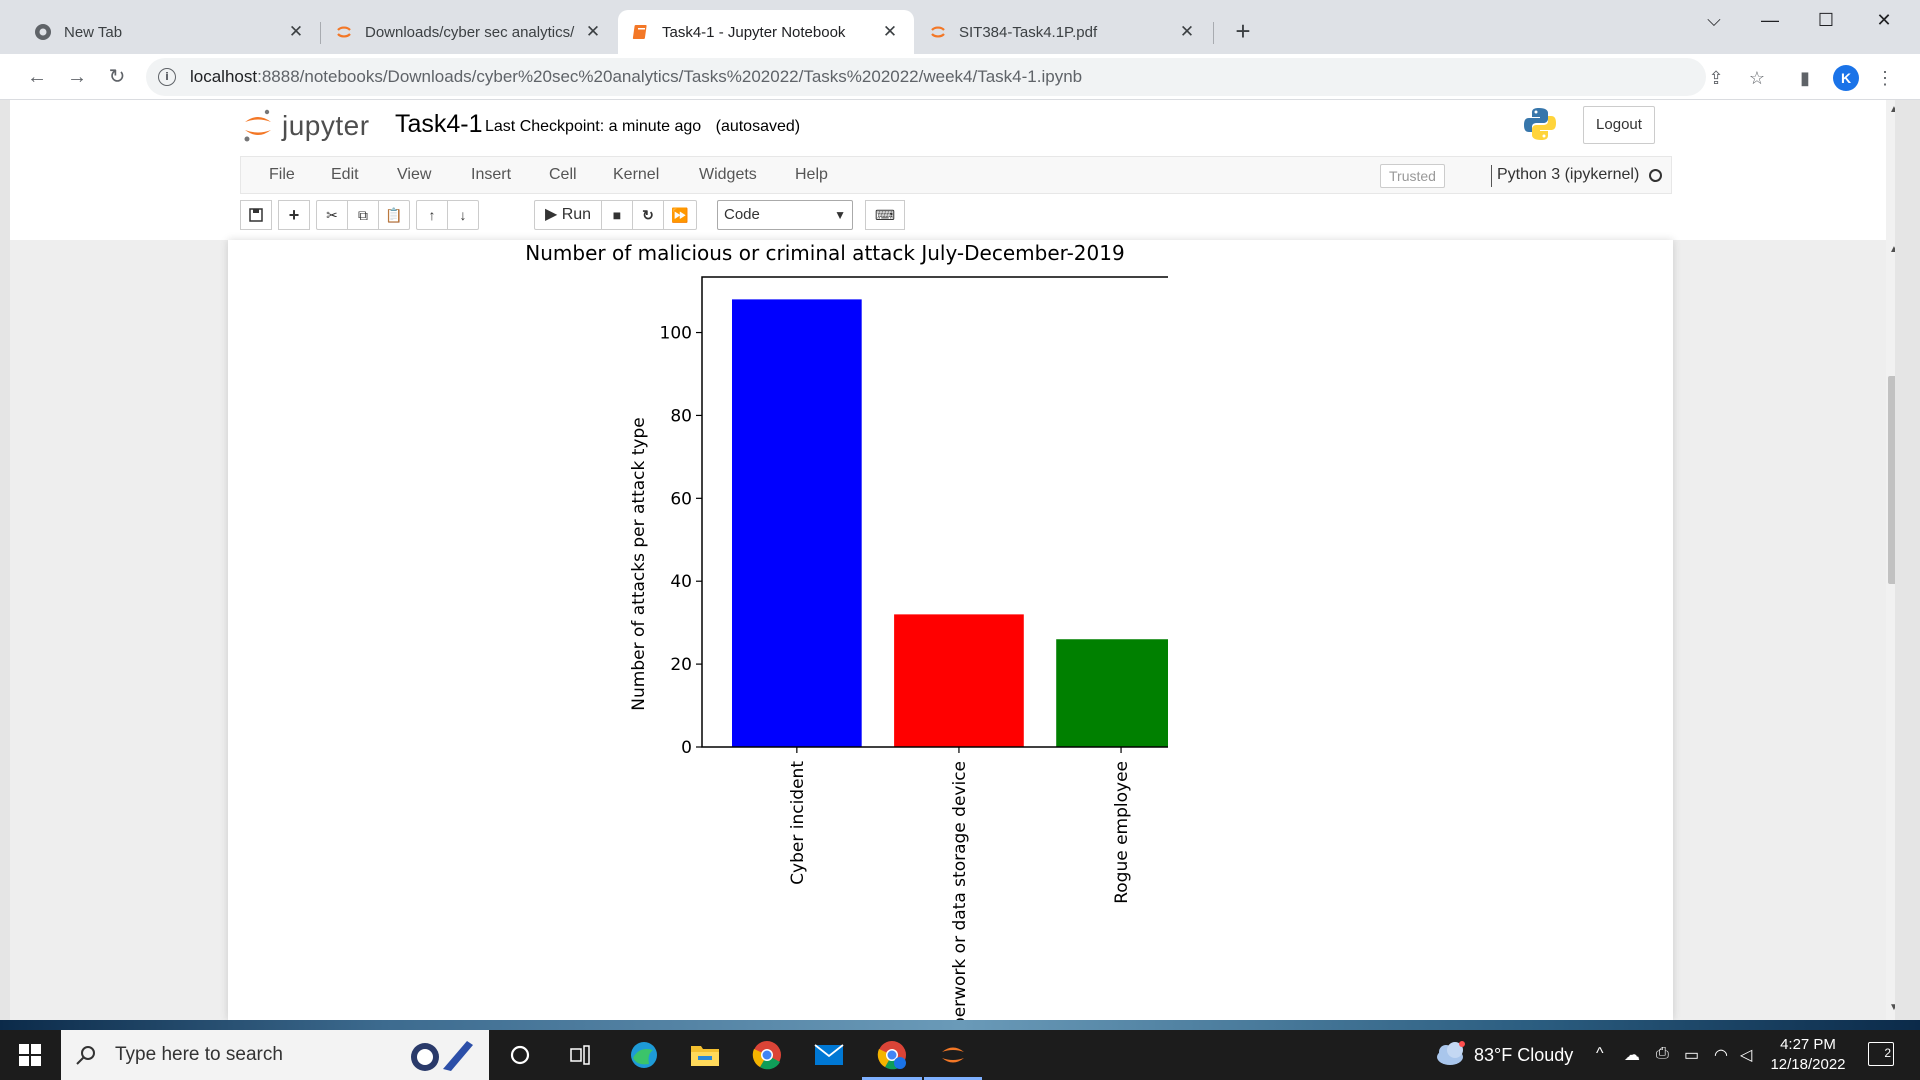  Describe the element at coordinates (728, 174) in the screenshot. I see `menu-widgets: Widgets` at that location.